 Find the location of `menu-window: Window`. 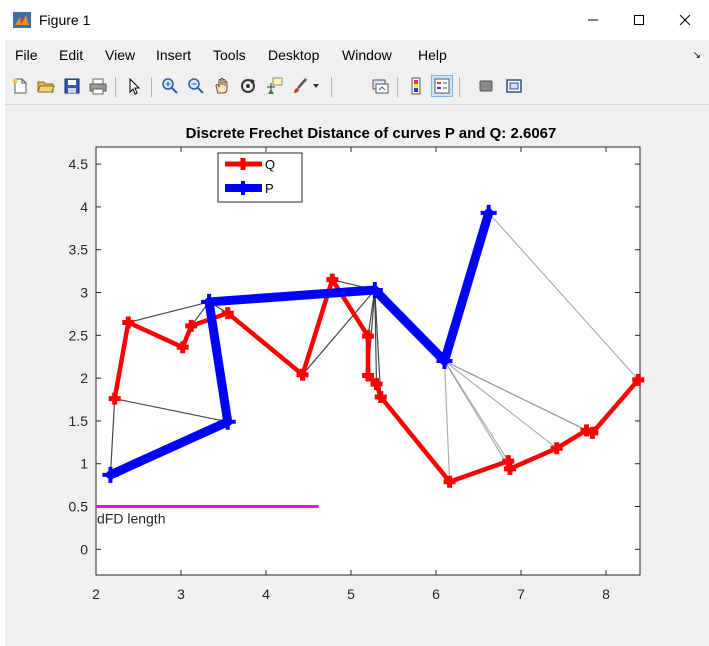

menu-window: Window is located at coordinates (367, 55).